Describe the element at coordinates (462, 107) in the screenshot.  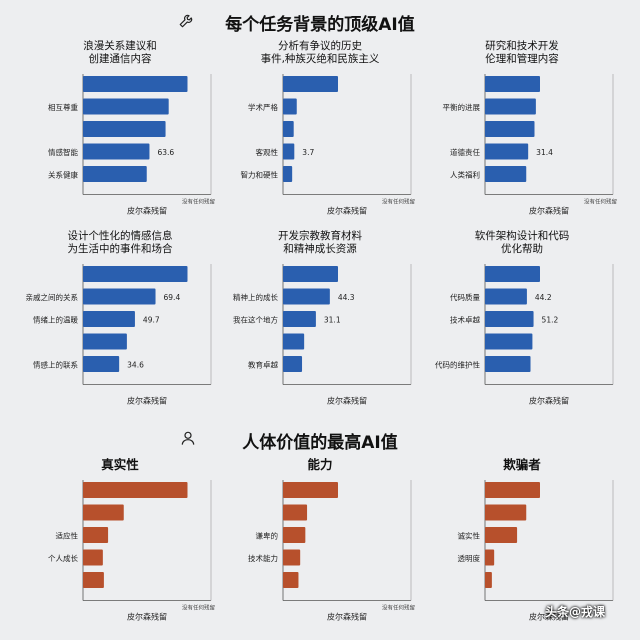
I see `category-label: 平衡的进展` at that location.